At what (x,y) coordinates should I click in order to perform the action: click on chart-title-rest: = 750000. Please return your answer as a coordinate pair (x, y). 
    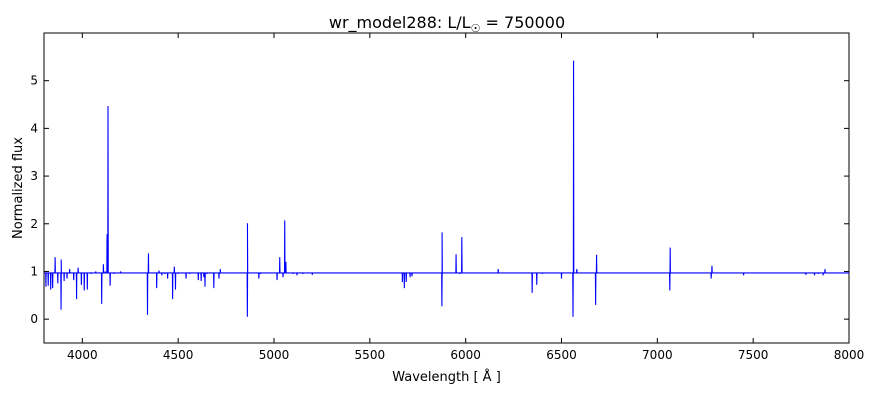
    Looking at the image, I should click on (522, 22).